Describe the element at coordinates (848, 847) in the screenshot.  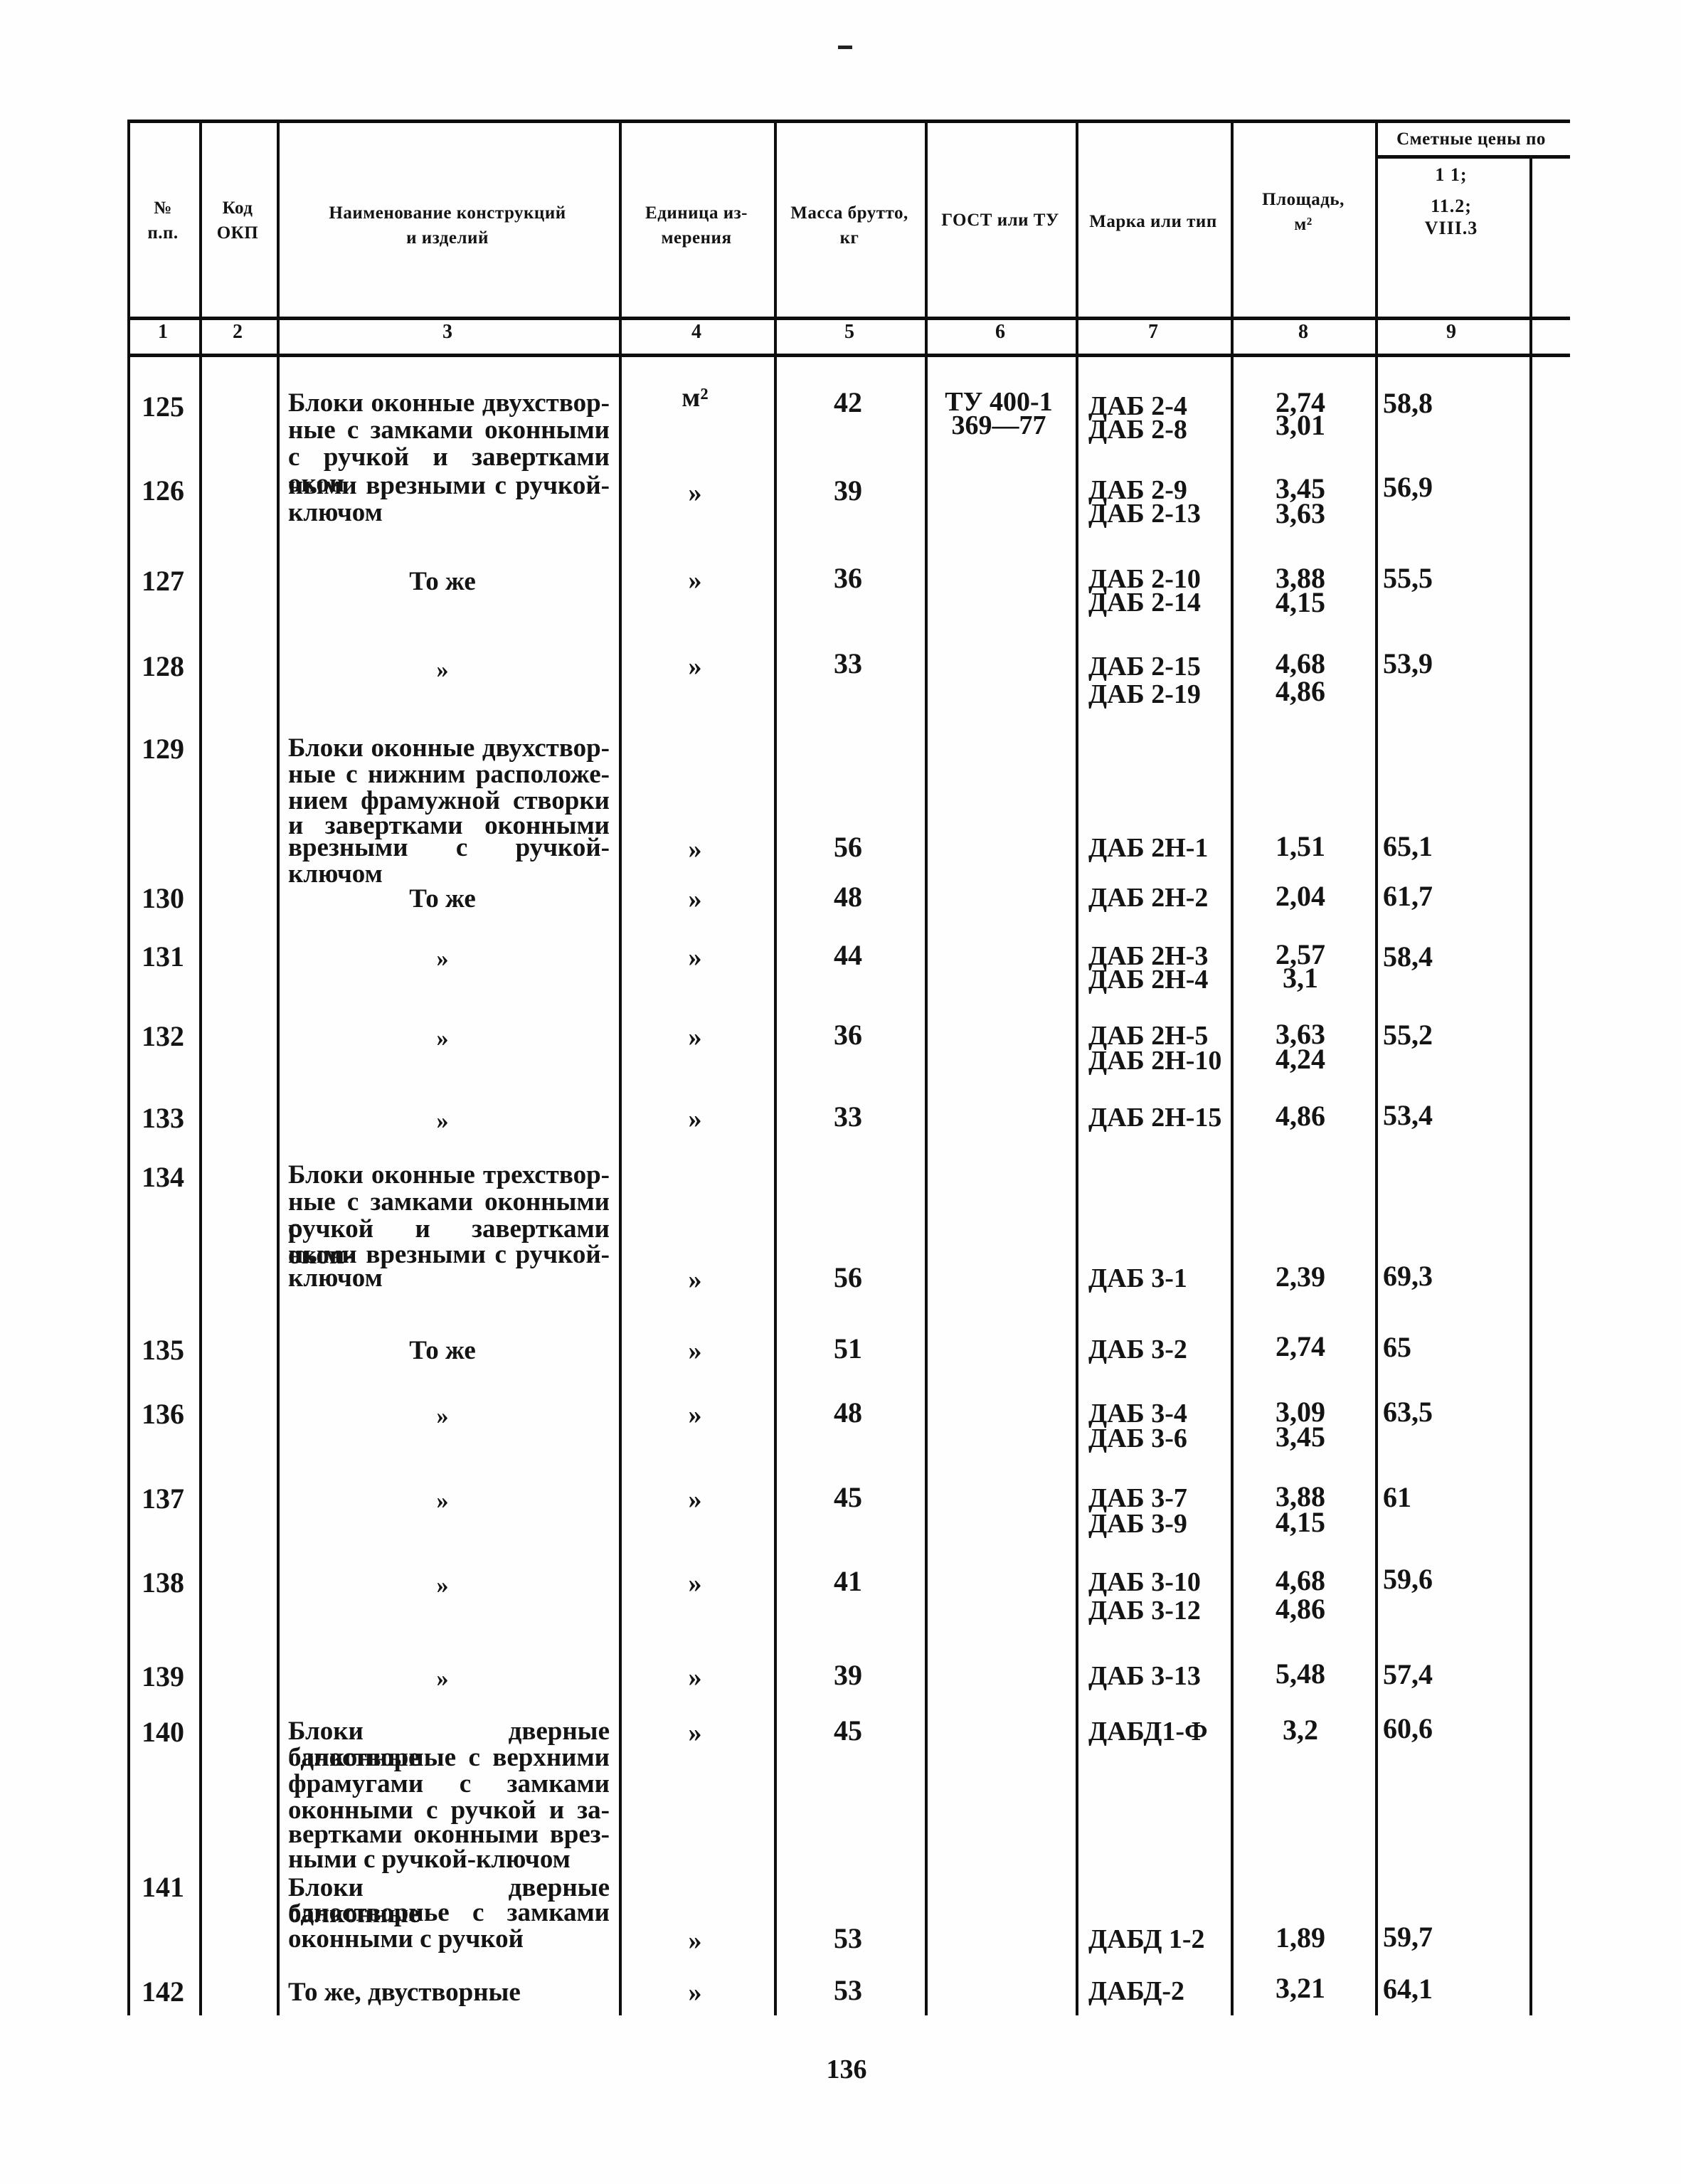
I see `mass-cell: 56` at that location.